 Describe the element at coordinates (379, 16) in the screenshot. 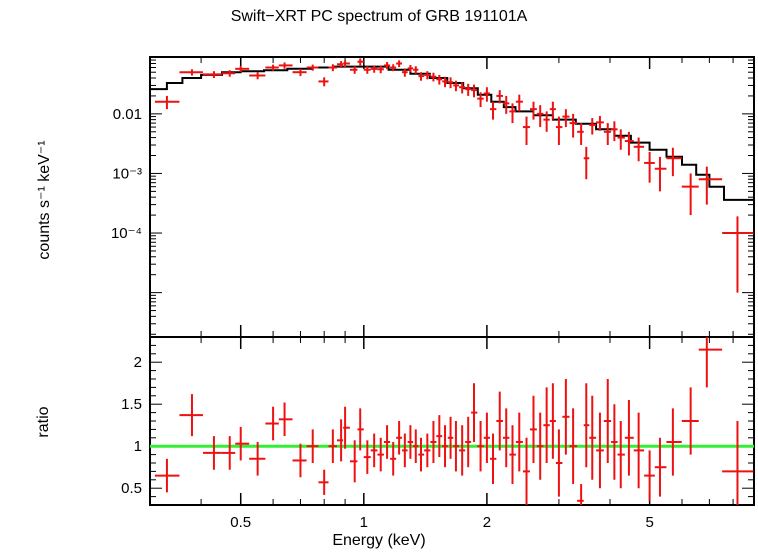

I see `chart-title: Swift−XRT PC spectrum of GRB 191101A` at that location.